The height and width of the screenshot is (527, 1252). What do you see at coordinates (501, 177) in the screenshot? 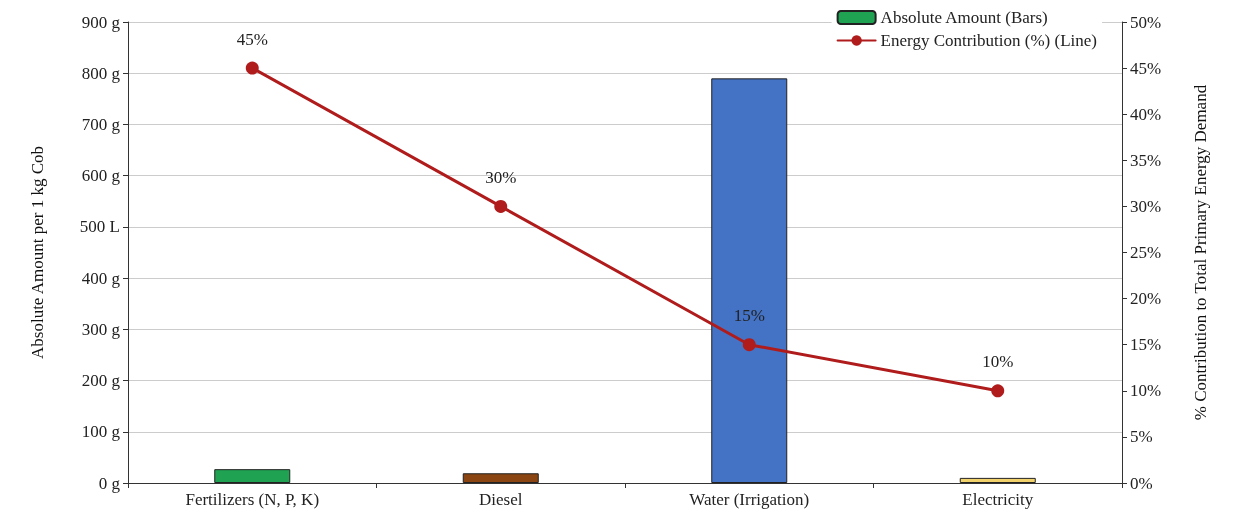
I see `data-label: 30%` at bounding box center [501, 177].